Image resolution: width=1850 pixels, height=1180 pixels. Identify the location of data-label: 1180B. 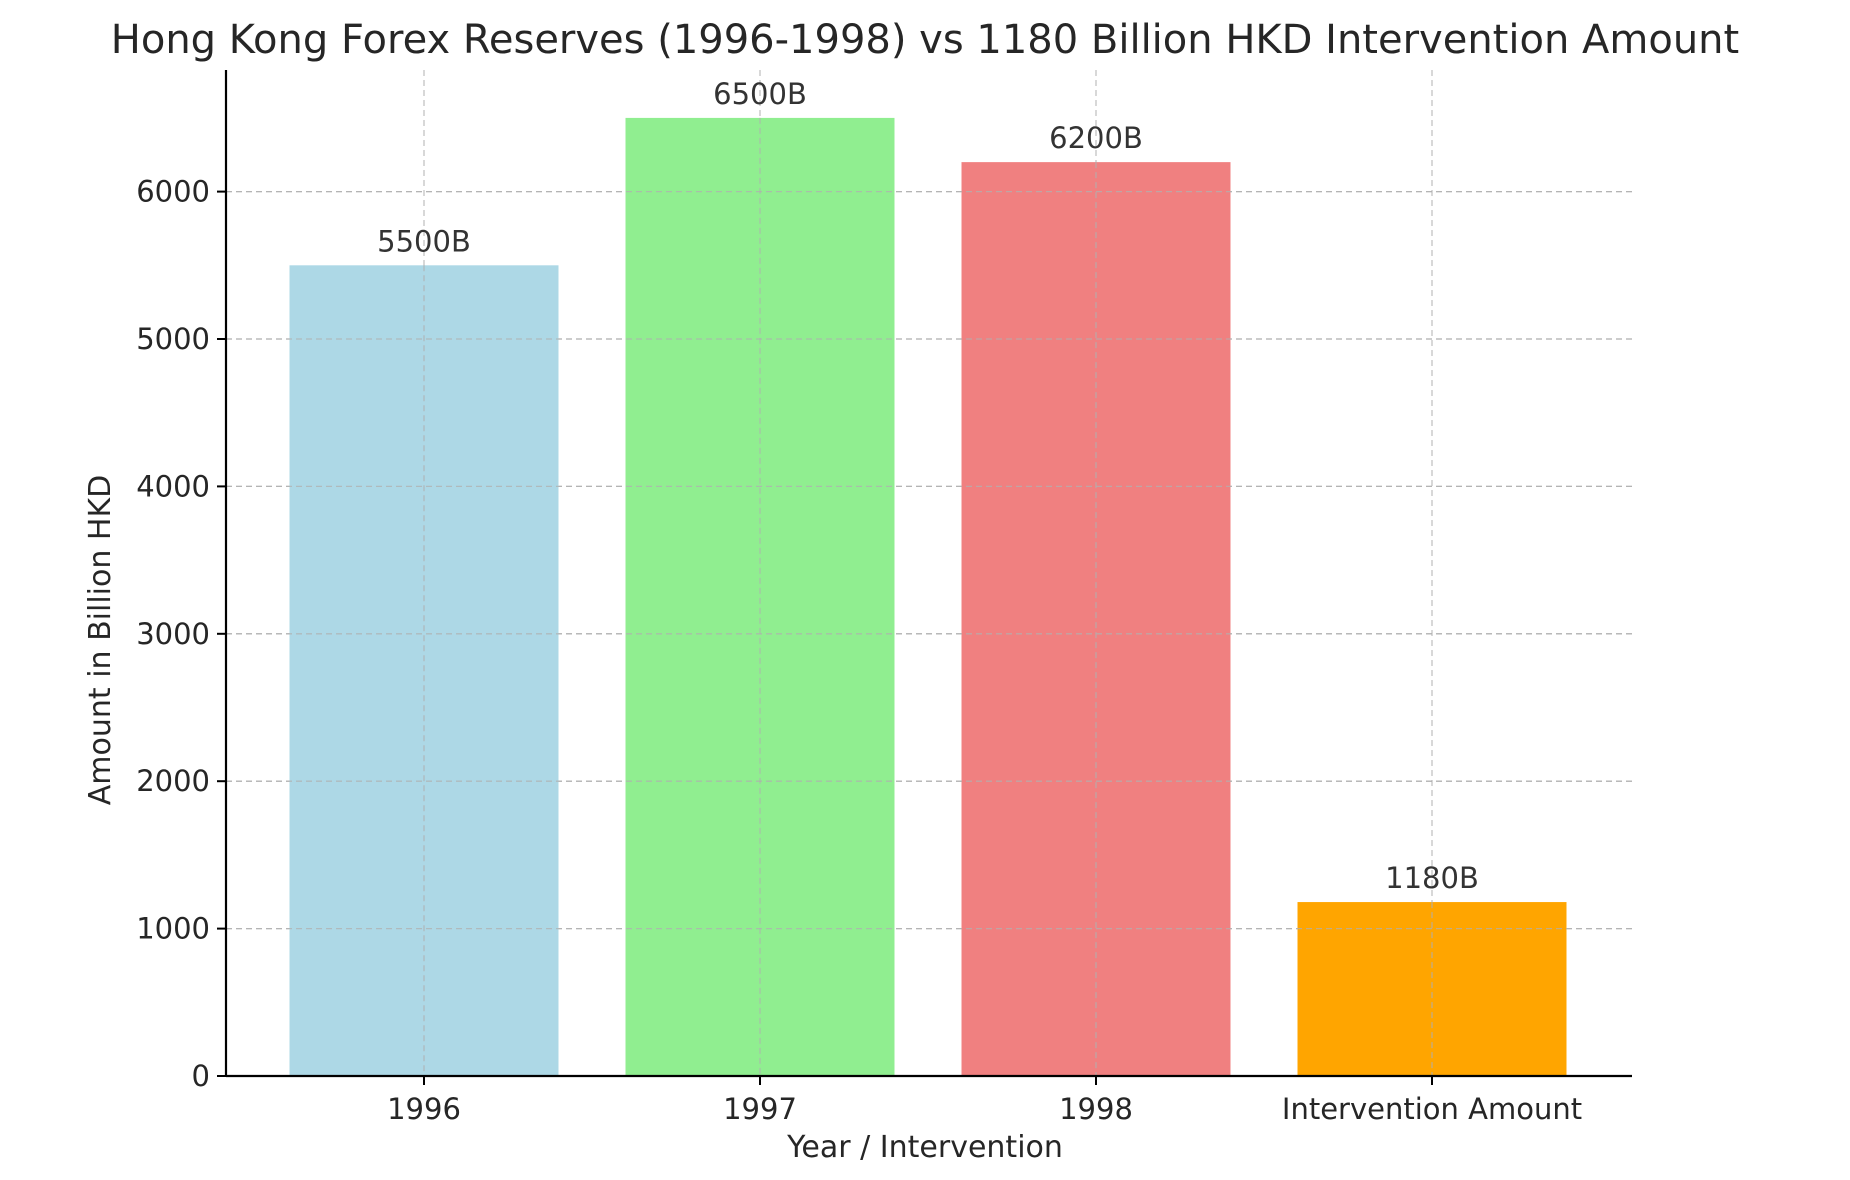
(1432, 878).